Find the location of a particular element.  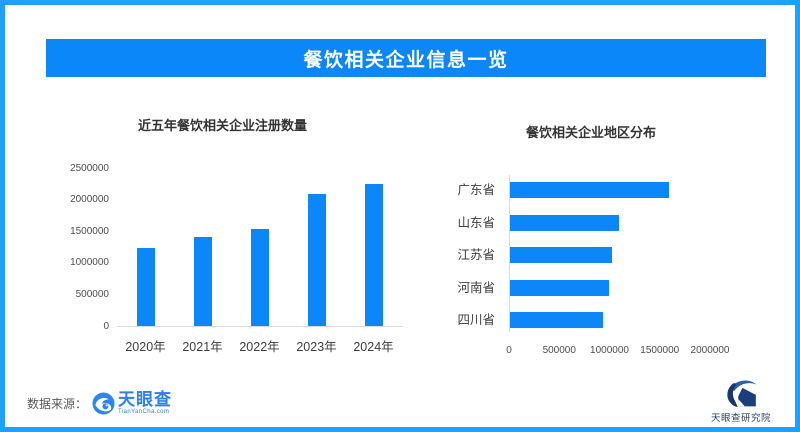

x-axis-tick-label: 1500000 is located at coordinates (660, 350).